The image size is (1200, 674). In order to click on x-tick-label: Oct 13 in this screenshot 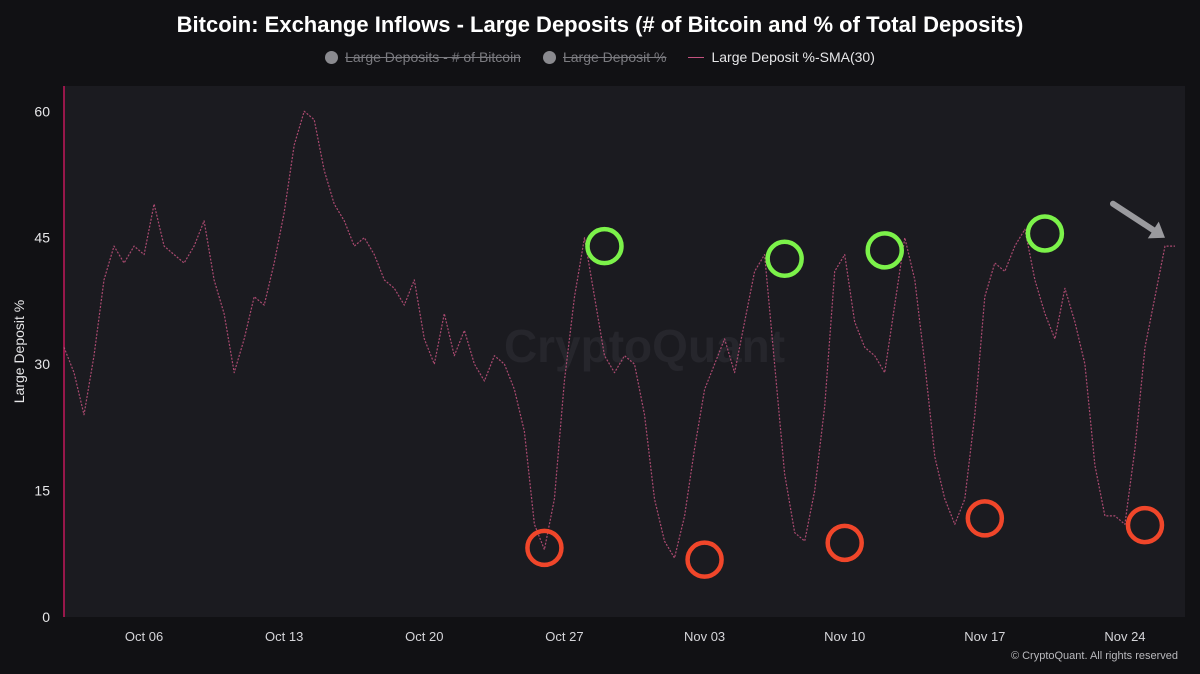, I will do `click(284, 636)`.